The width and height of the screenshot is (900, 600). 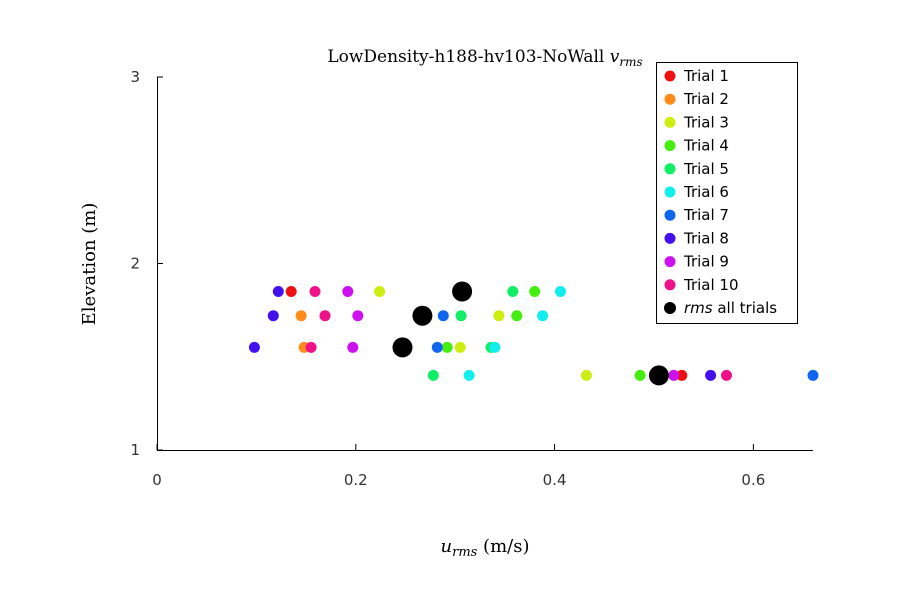 I want to click on x-axis-title-var: u, so click(x=447, y=546).